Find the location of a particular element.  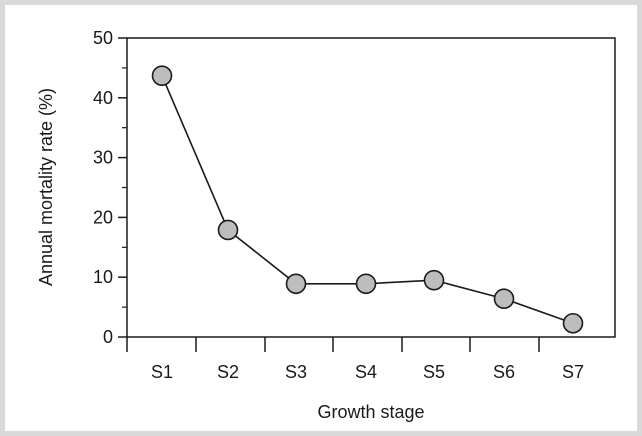

x-tick-label: S1 is located at coordinates (162, 372).